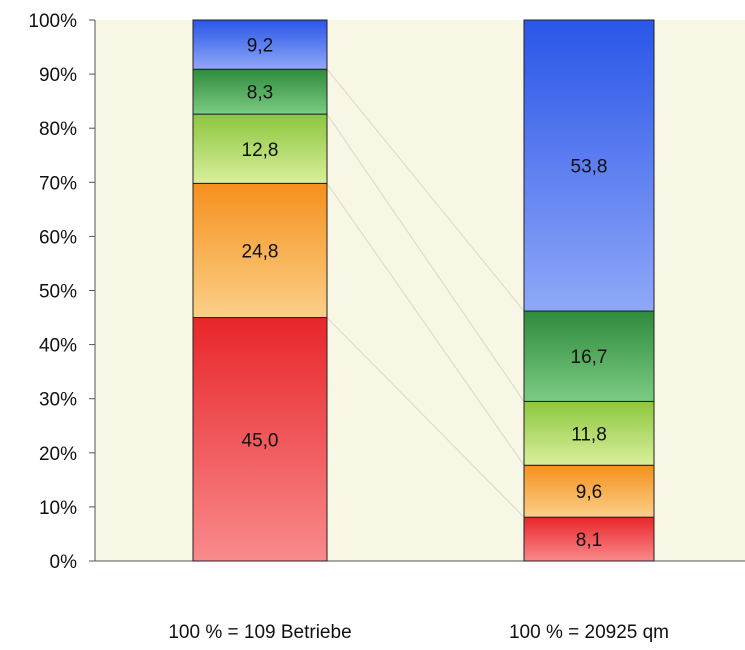 The width and height of the screenshot is (745, 650). I want to click on y-tick-label: 100%, so click(52, 21).